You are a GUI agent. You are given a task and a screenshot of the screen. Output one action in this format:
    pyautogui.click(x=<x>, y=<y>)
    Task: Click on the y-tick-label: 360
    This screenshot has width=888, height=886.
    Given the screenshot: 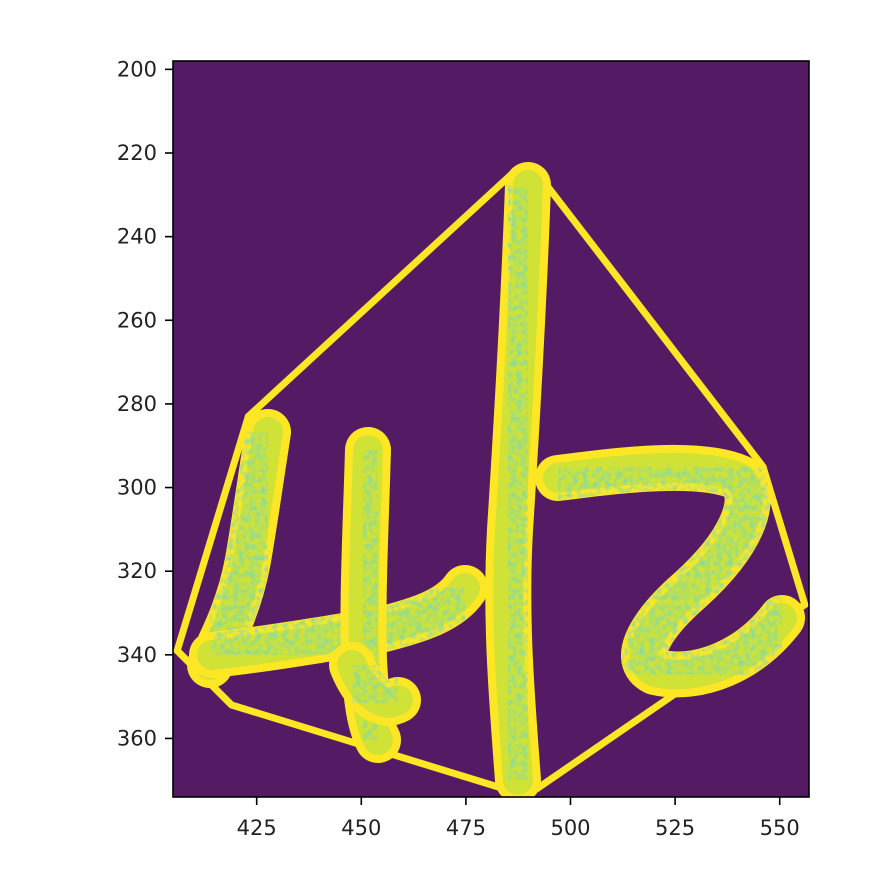 What is the action you would take?
    pyautogui.click(x=137, y=738)
    